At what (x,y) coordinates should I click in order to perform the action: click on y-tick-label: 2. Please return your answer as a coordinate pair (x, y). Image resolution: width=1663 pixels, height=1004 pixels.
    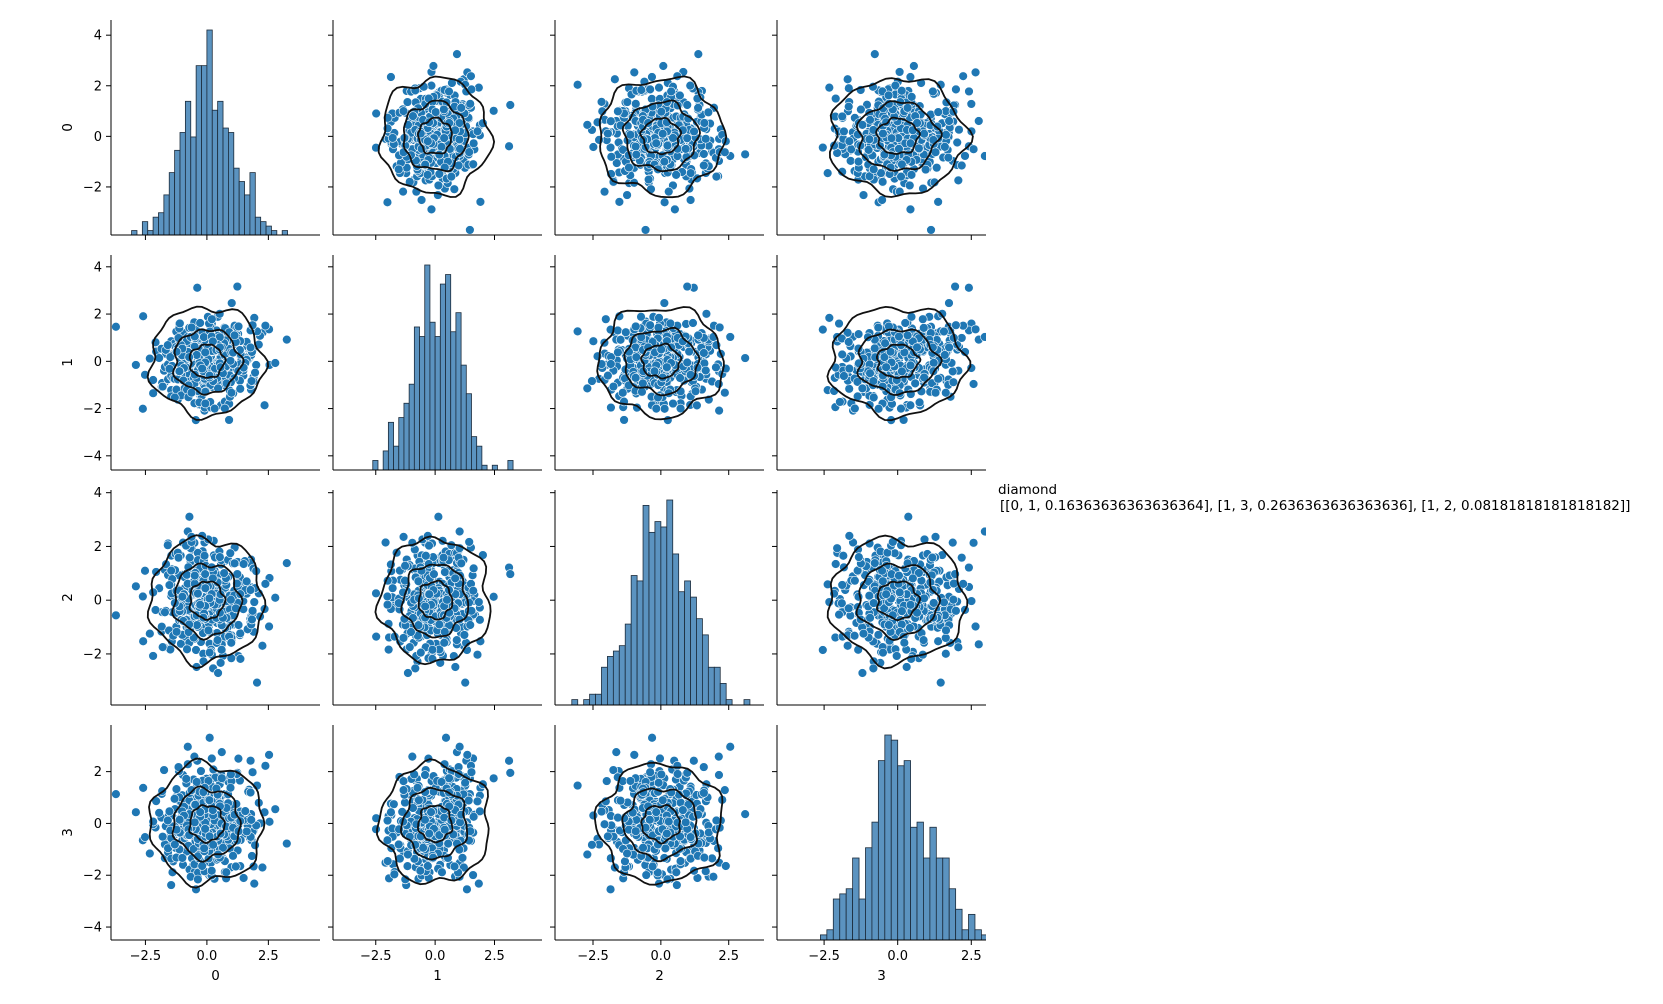
    Looking at the image, I should click on (98, 547).